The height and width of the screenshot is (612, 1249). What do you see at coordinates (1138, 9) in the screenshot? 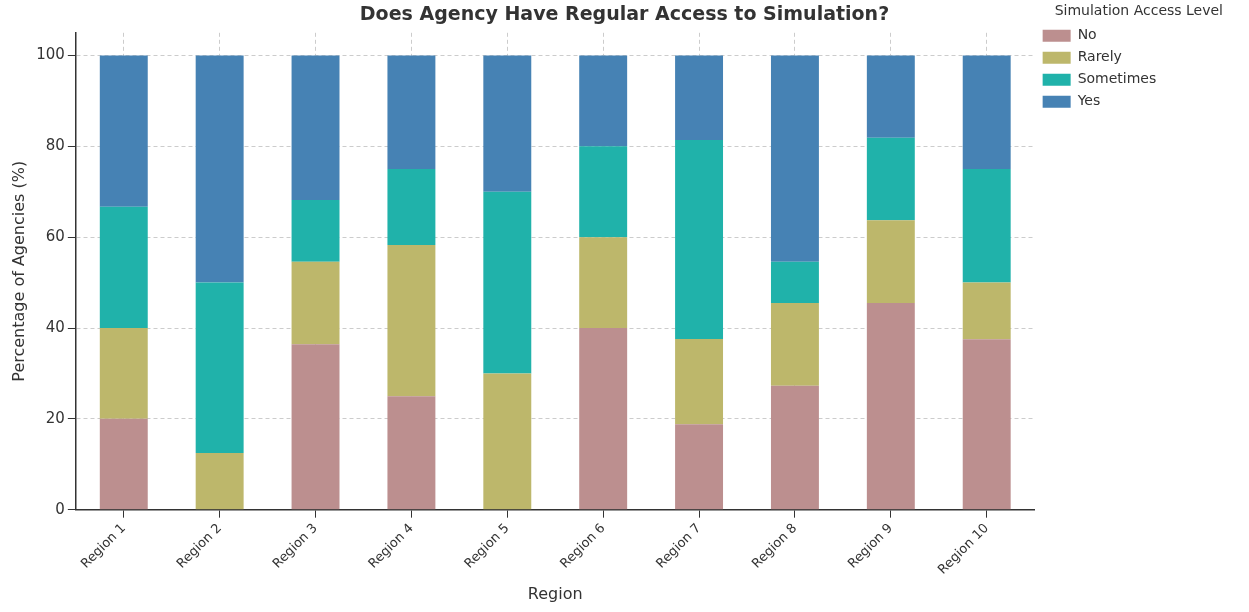
I see `legend-title: Simulation Access Level` at bounding box center [1138, 9].